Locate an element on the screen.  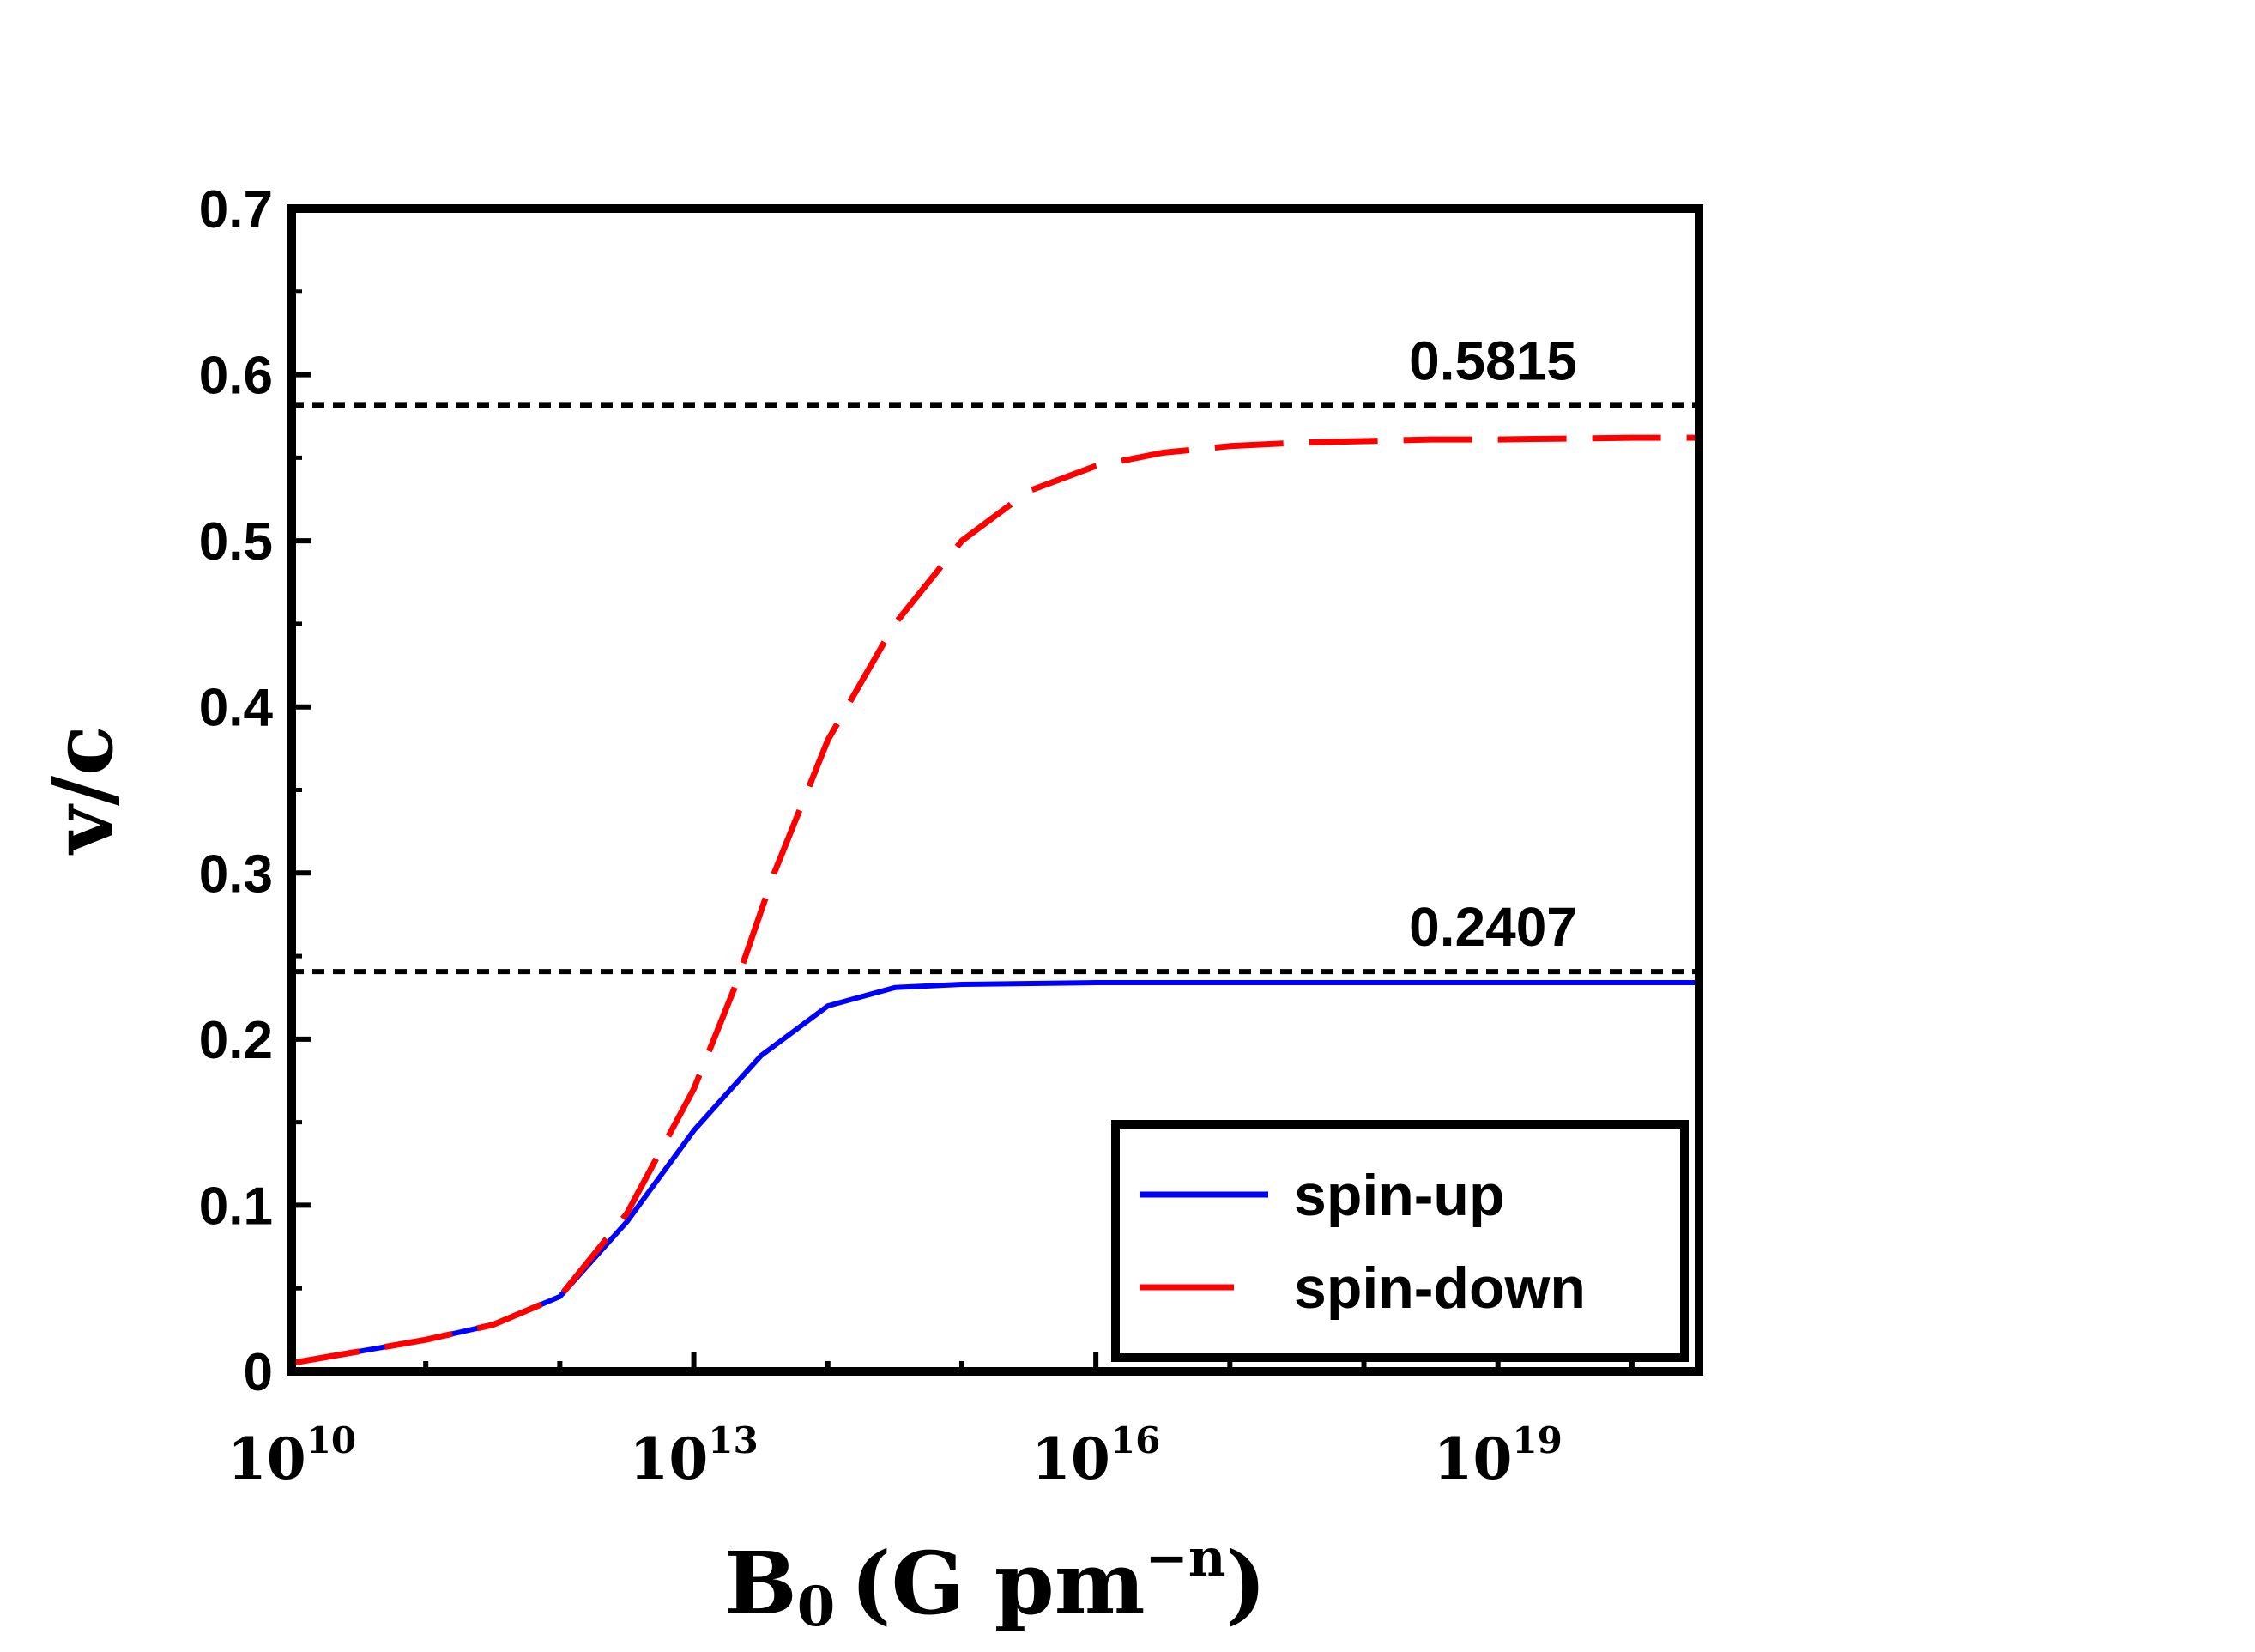
x-tick-label: 1019 is located at coordinates (1499, 1455).